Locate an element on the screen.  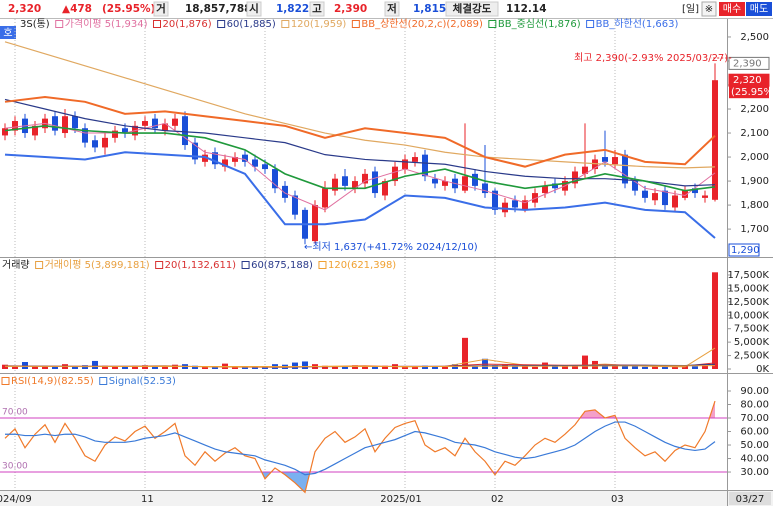
volume-label: 거 is located at coordinates (161, 8).